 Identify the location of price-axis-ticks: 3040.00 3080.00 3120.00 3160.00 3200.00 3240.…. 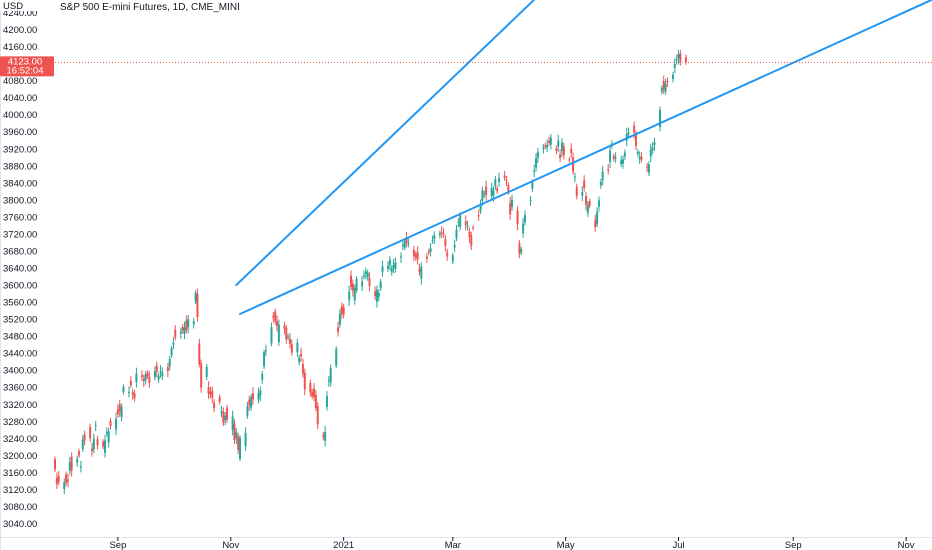
(20, 269).